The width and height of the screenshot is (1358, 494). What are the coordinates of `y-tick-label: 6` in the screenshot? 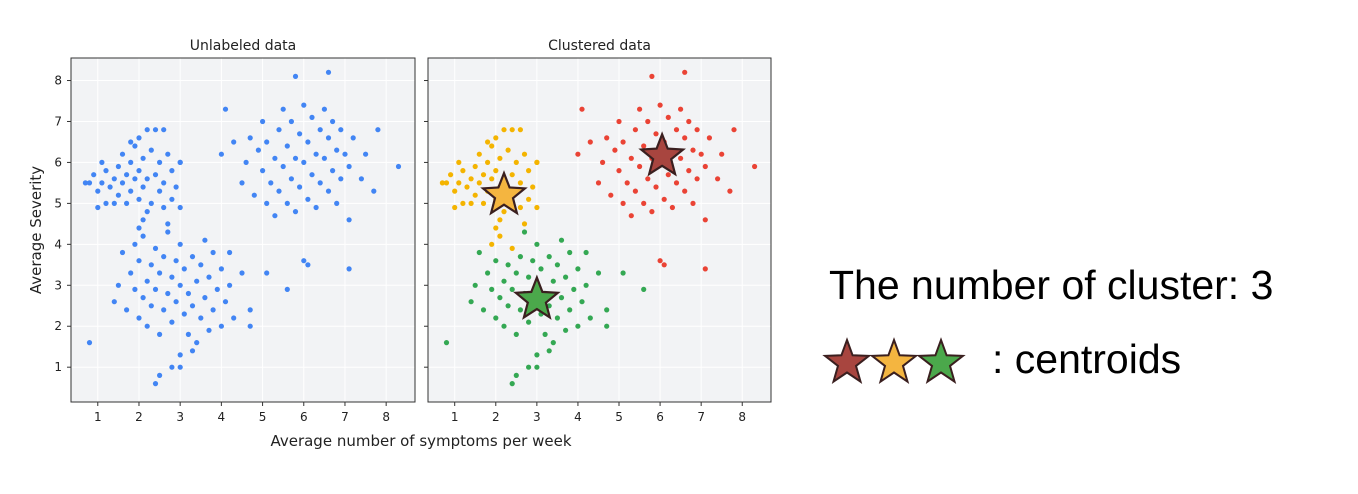 It's located at (58, 162).